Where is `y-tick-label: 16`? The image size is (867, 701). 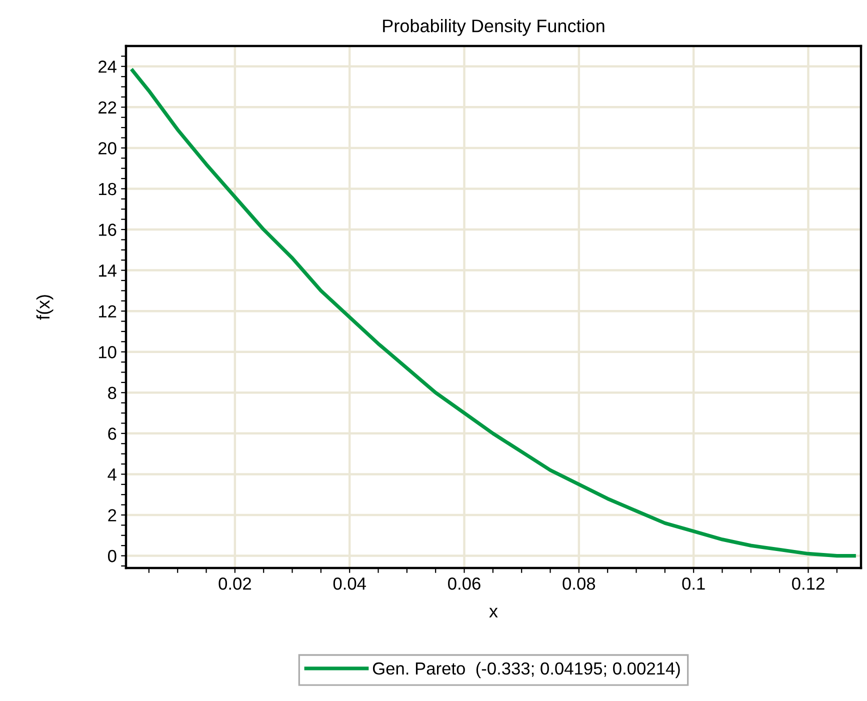 y-tick-label: 16 is located at coordinates (107, 230).